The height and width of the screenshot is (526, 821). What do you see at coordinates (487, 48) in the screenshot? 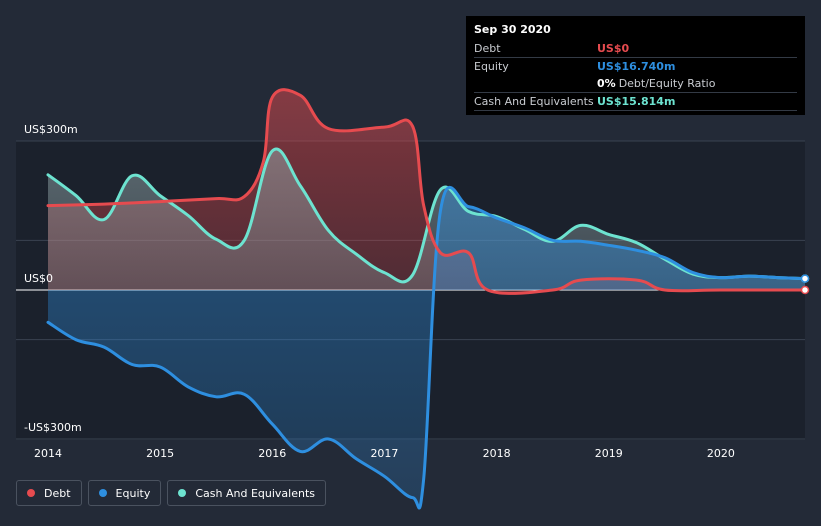
I see `tooltip-debt-label: Debt` at bounding box center [487, 48].